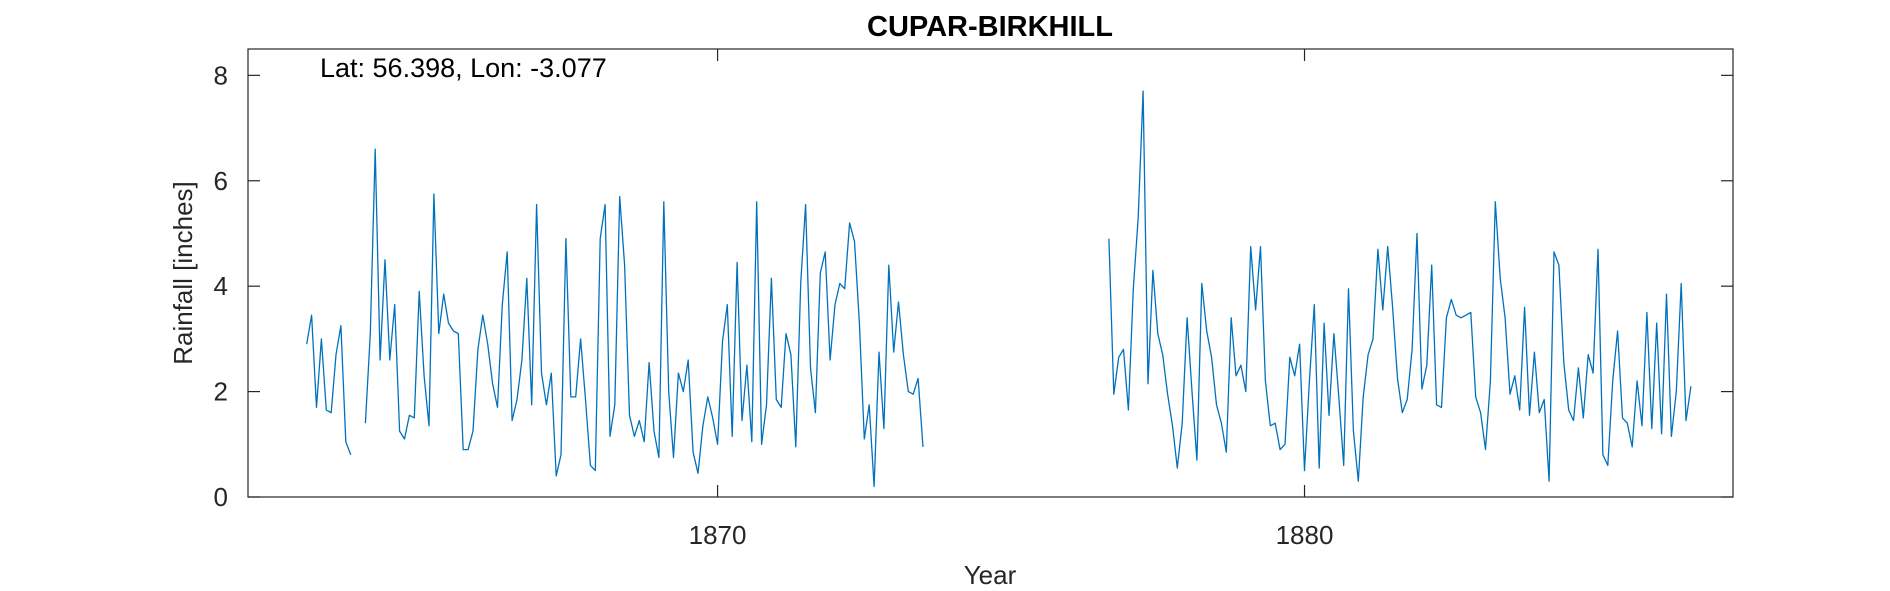 The image size is (1890, 591). Describe the element at coordinates (221, 497) in the screenshot. I see `y-tick-label: 0` at that location.